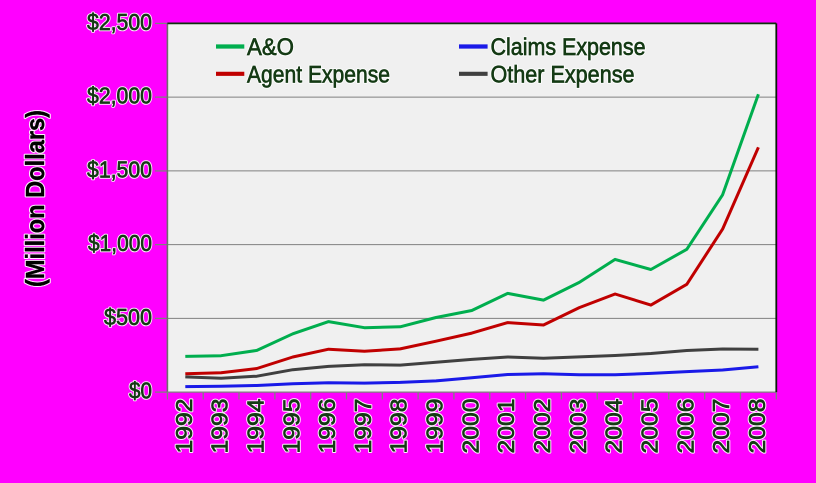  I want to click on svg-text: 1996, so click(327, 426).